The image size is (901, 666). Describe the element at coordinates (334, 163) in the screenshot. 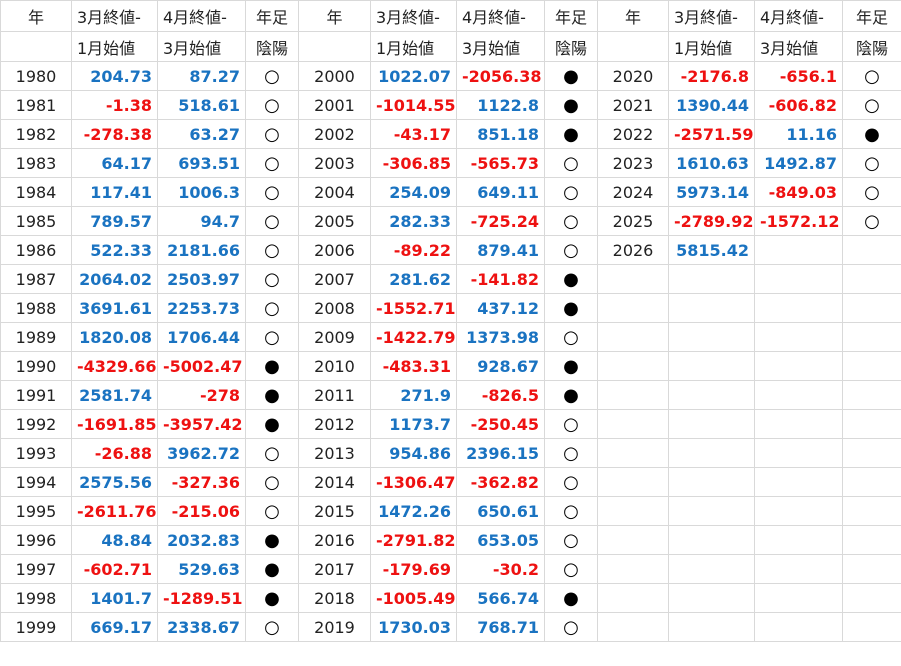

I see `year-cell: 2003` at that location.